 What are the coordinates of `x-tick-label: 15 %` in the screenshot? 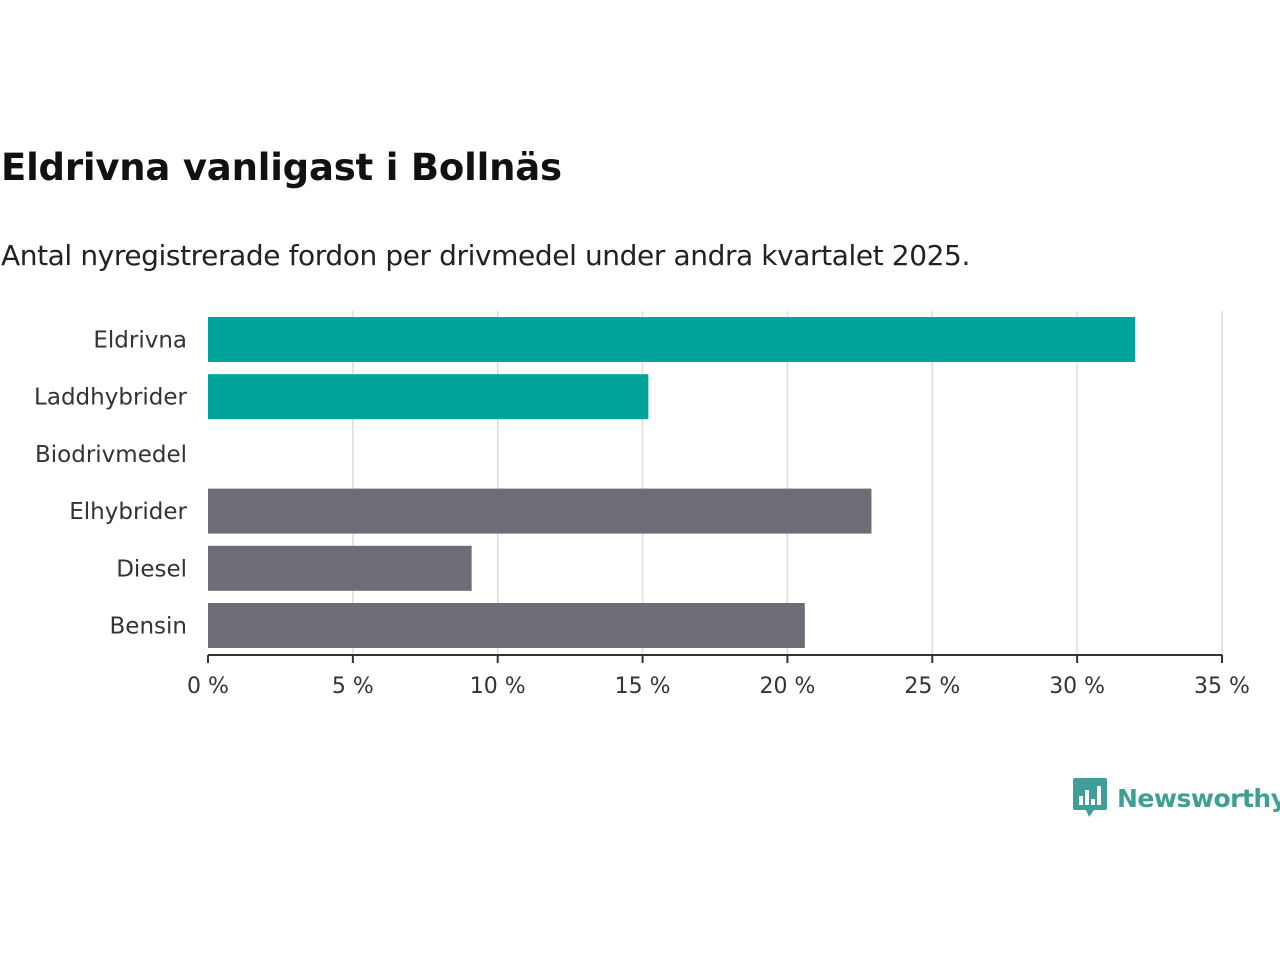 It's located at (643, 686).